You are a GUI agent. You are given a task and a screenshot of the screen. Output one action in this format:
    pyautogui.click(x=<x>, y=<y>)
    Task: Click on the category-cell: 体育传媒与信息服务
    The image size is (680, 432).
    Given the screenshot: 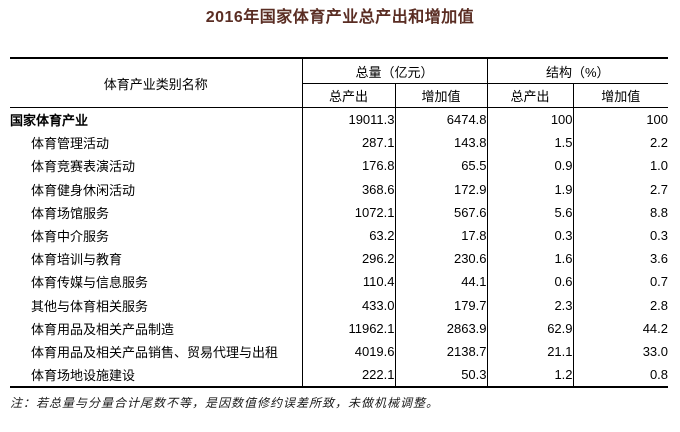 What is the action you would take?
    pyautogui.click(x=156, y=282)
    